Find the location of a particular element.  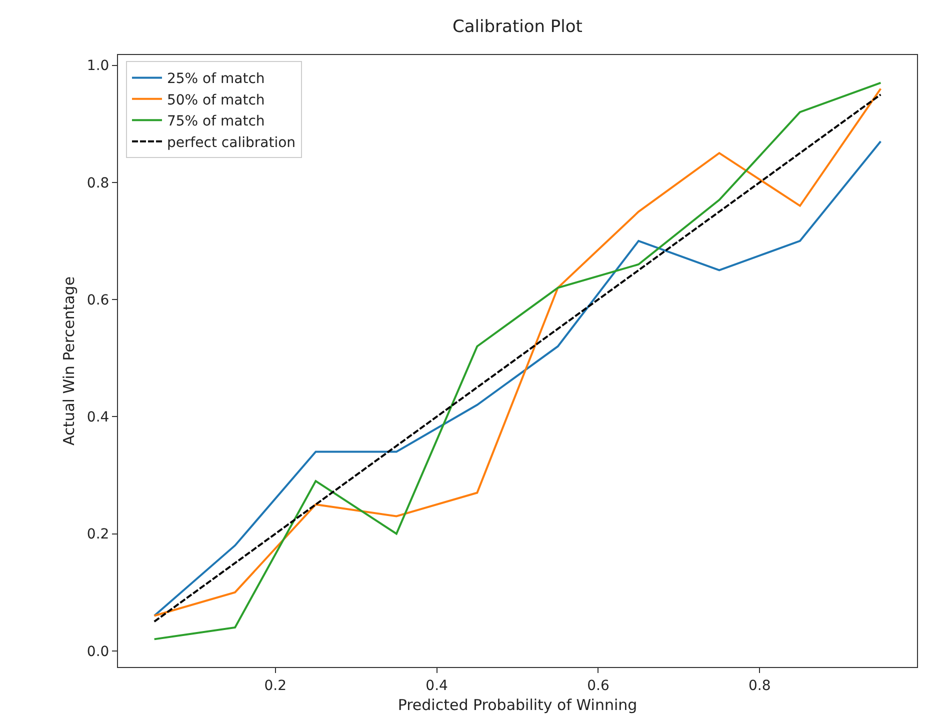

legend-label: 25% of match is located at coordinates (215, 79).